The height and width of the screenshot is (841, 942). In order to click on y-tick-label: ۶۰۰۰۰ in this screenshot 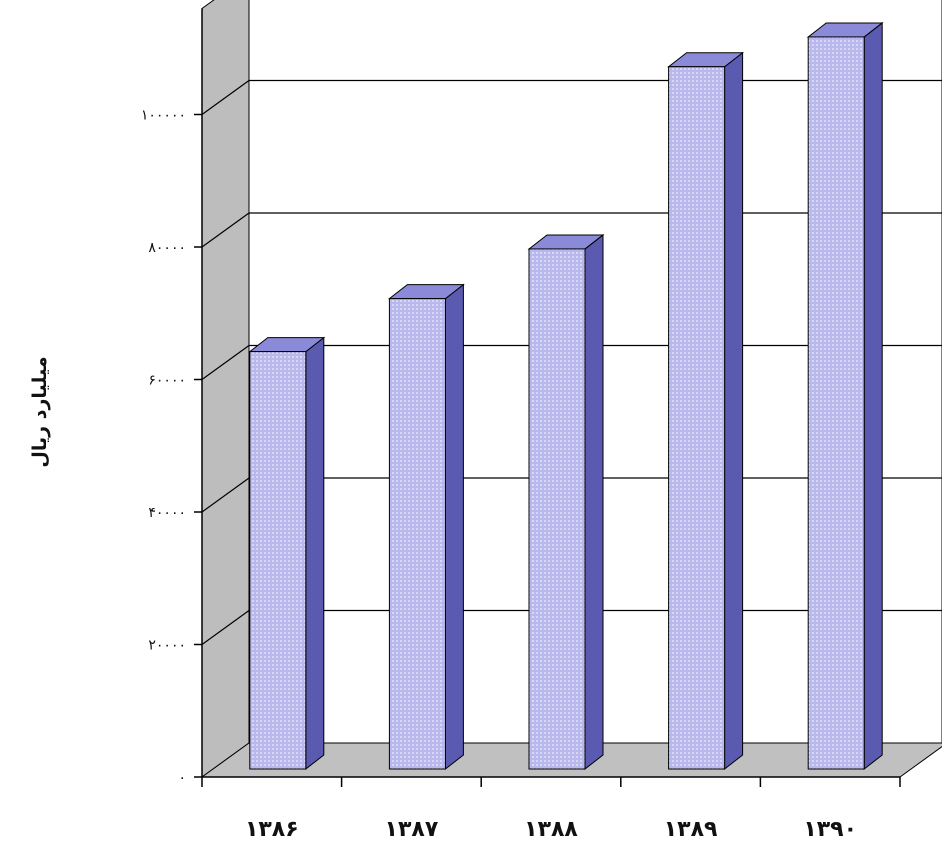, I will do `click(167, 381)`.